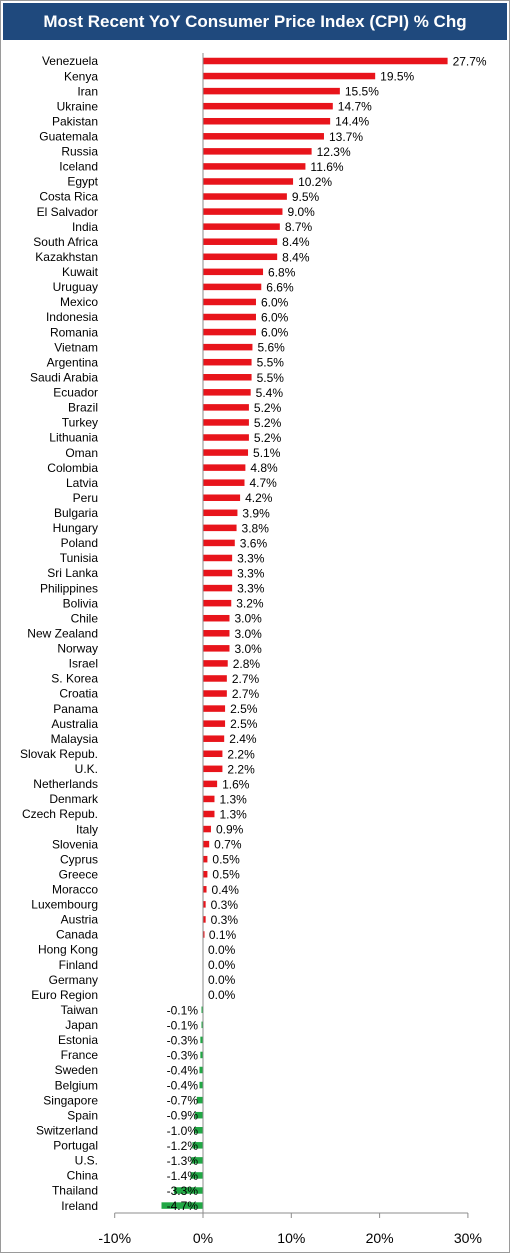 This screenshot has height=1253, width=510. What do you see at coordinates (183, 1161) in the screenshot?
I see `value-label-u-s: -1.3%` at bounding box center [183, 1161].